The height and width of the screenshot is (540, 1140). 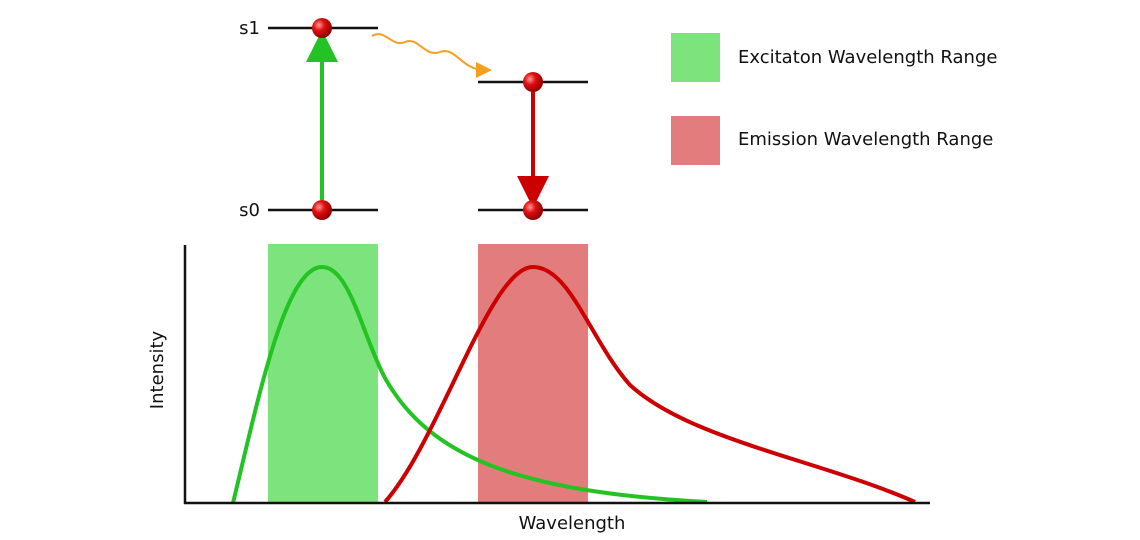 What do you see at coordinates (157, 369) in the screenshot?
I see `y-axis-label: Intensity` at bounding box center [157, 369].